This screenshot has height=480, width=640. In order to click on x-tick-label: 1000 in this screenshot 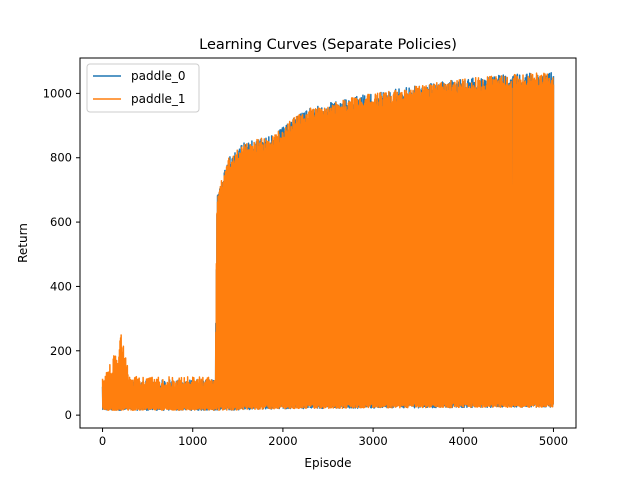, I will do `click(192, 441)`.